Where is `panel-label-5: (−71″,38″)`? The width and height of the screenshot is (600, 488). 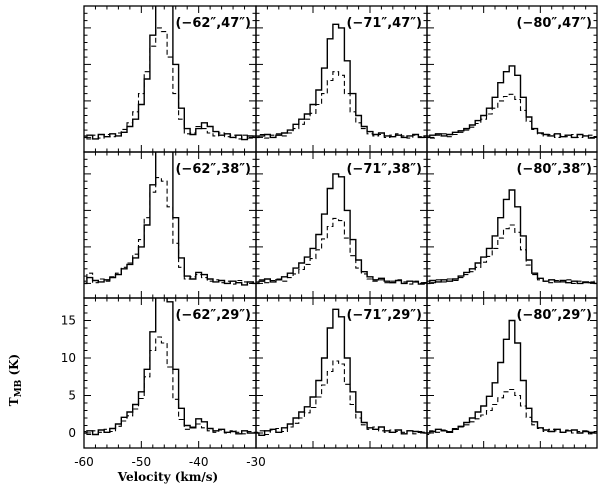
panel-label-5: (−71″,38″) is located at coordinates (384, 169).